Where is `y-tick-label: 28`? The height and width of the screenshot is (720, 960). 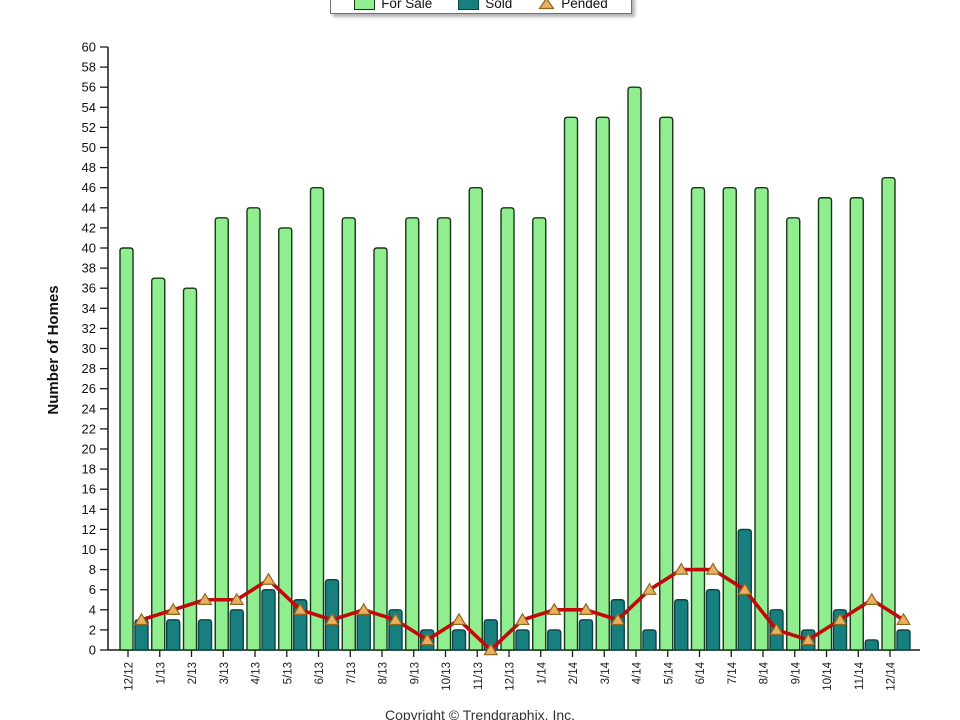 y-tick-label: 28 is located at coordinates (89, 368).